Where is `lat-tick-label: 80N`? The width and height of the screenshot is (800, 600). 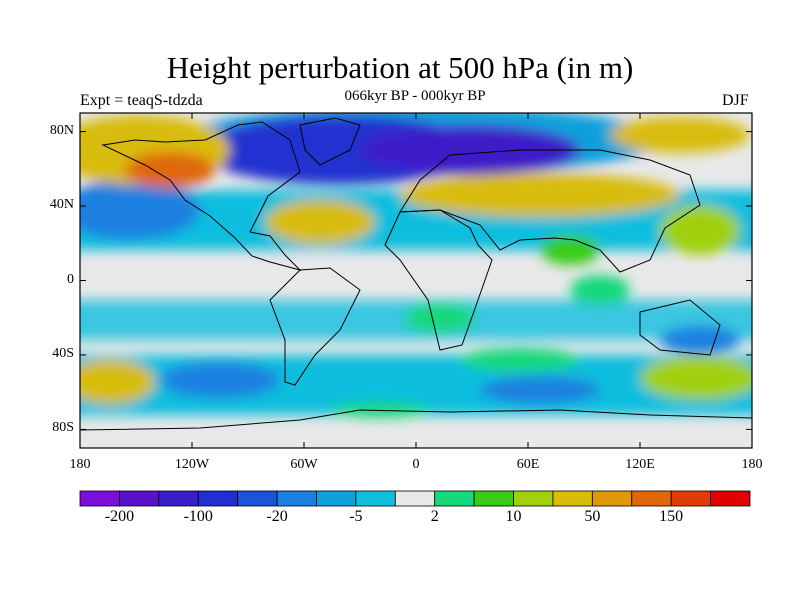
lat-tick-label: 80N is located at coordinates (61, 130).